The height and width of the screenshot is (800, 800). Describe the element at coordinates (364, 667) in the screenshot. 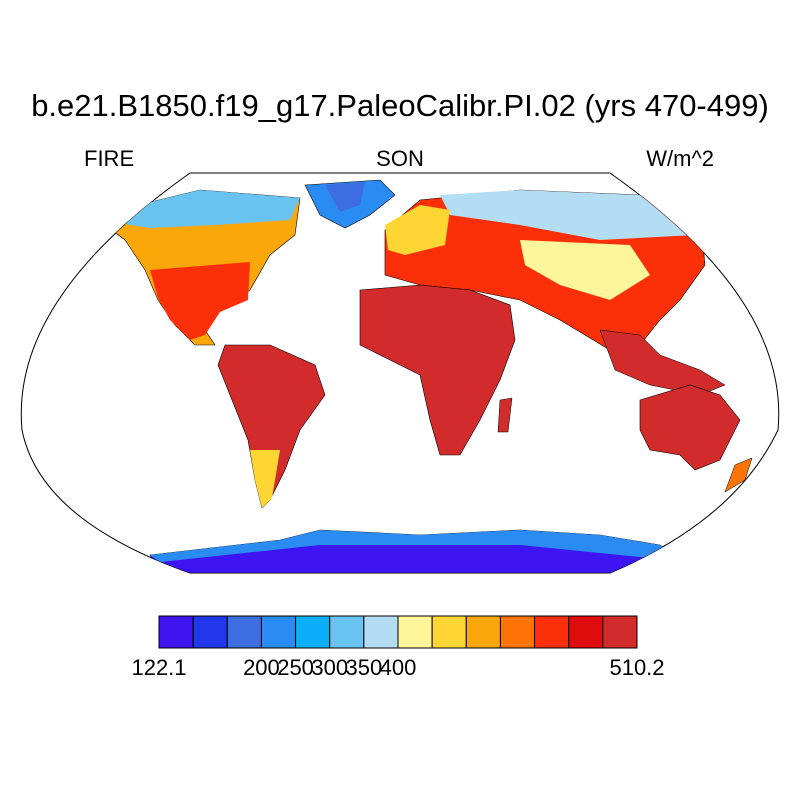

I see `colorbar-tick-label: 350` at that location.